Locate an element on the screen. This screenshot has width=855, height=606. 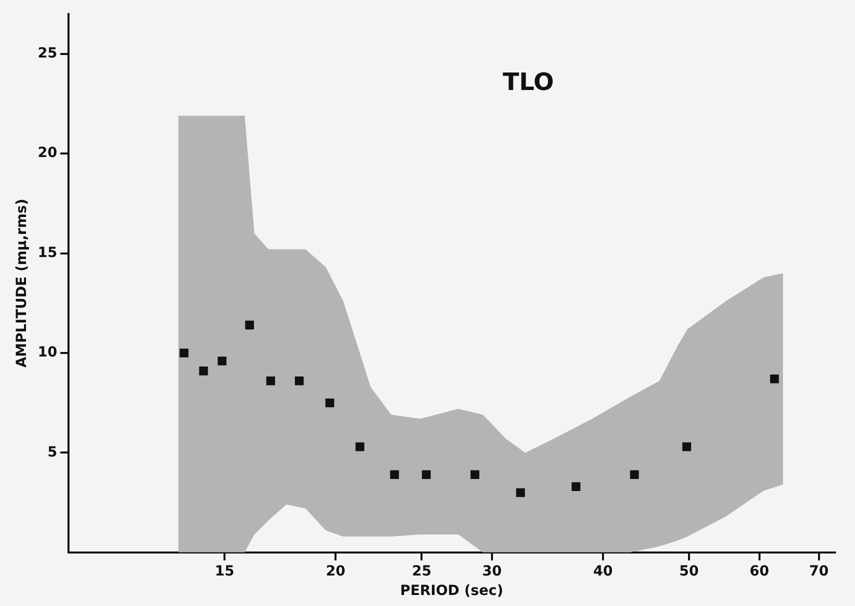
y-tick-label: 10 is located at coordinates (48, 352).